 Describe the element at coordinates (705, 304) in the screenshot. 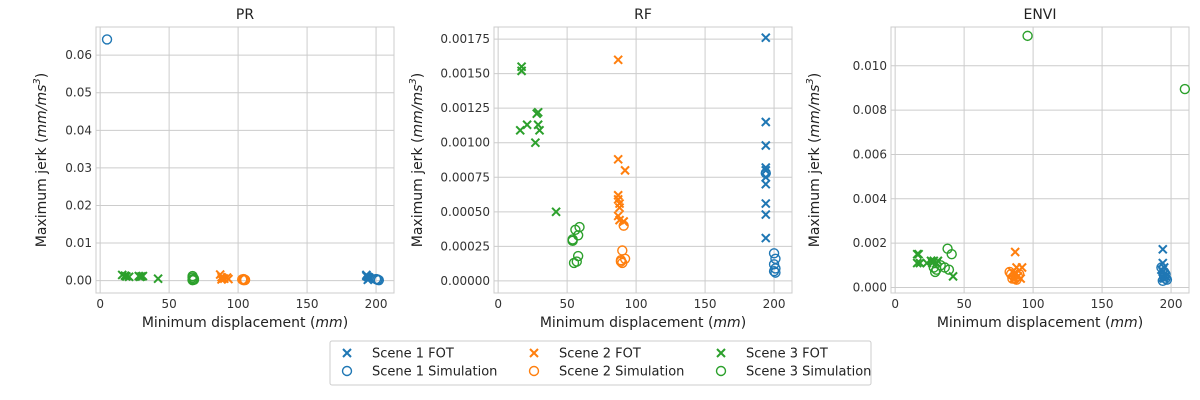

I see `rf-x-tick-label: 150` at that location.